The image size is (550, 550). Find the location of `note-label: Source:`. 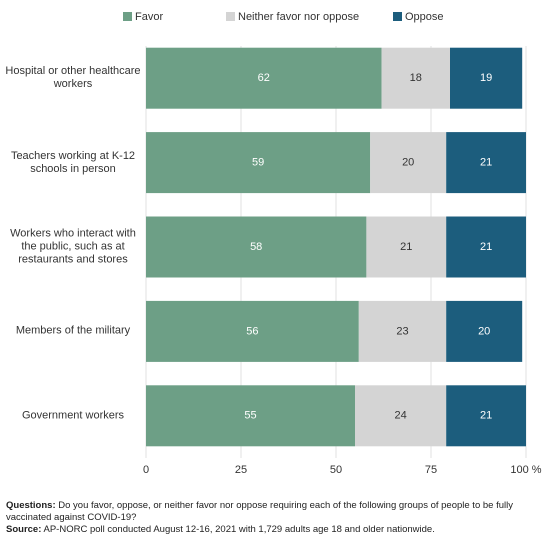

note-label: Source: is located at coordinates (24, 529).